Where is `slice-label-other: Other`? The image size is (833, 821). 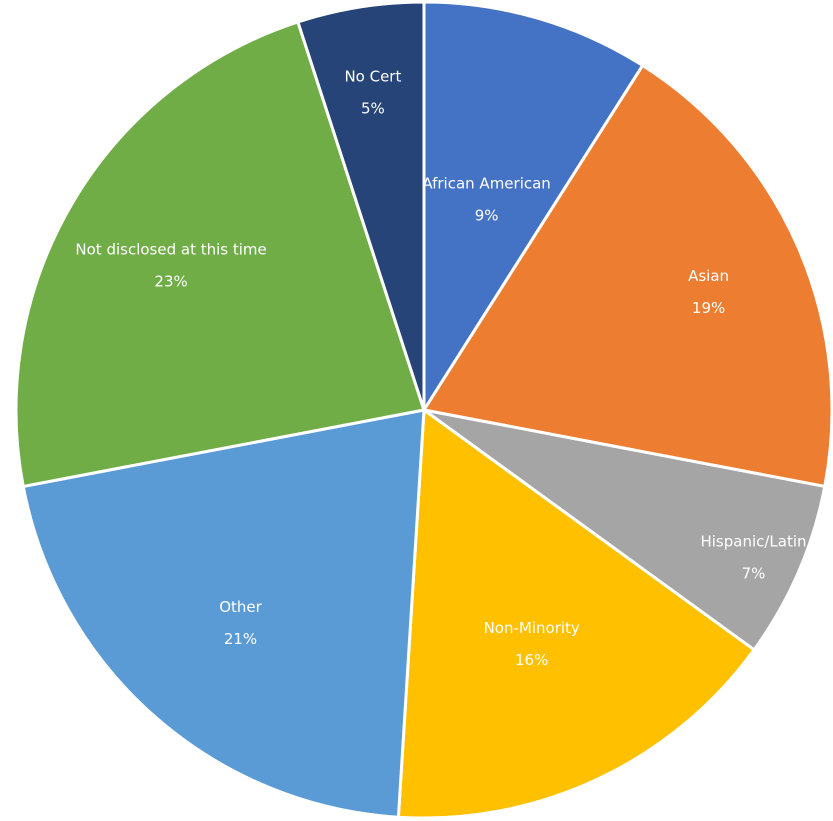
slice-label-other: Other is located at coordinates (240, 607).